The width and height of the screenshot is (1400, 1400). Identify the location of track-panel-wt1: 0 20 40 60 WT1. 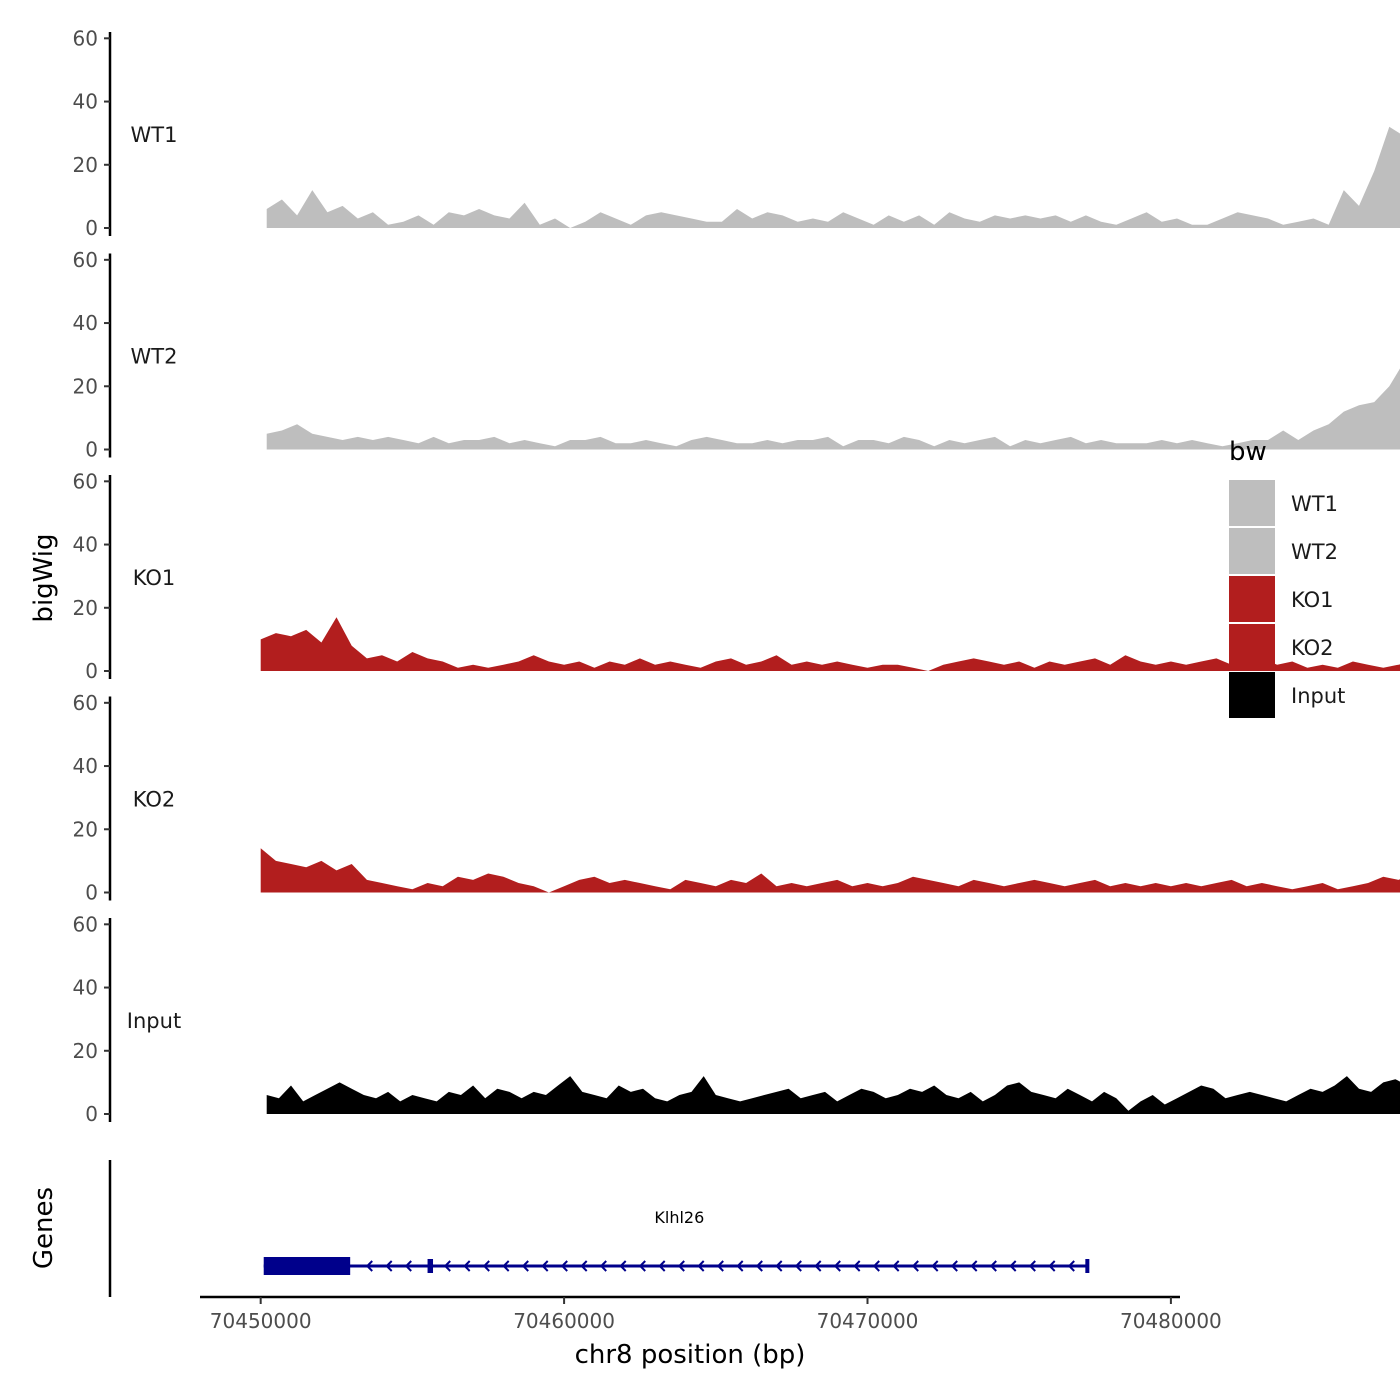
(736, 133).